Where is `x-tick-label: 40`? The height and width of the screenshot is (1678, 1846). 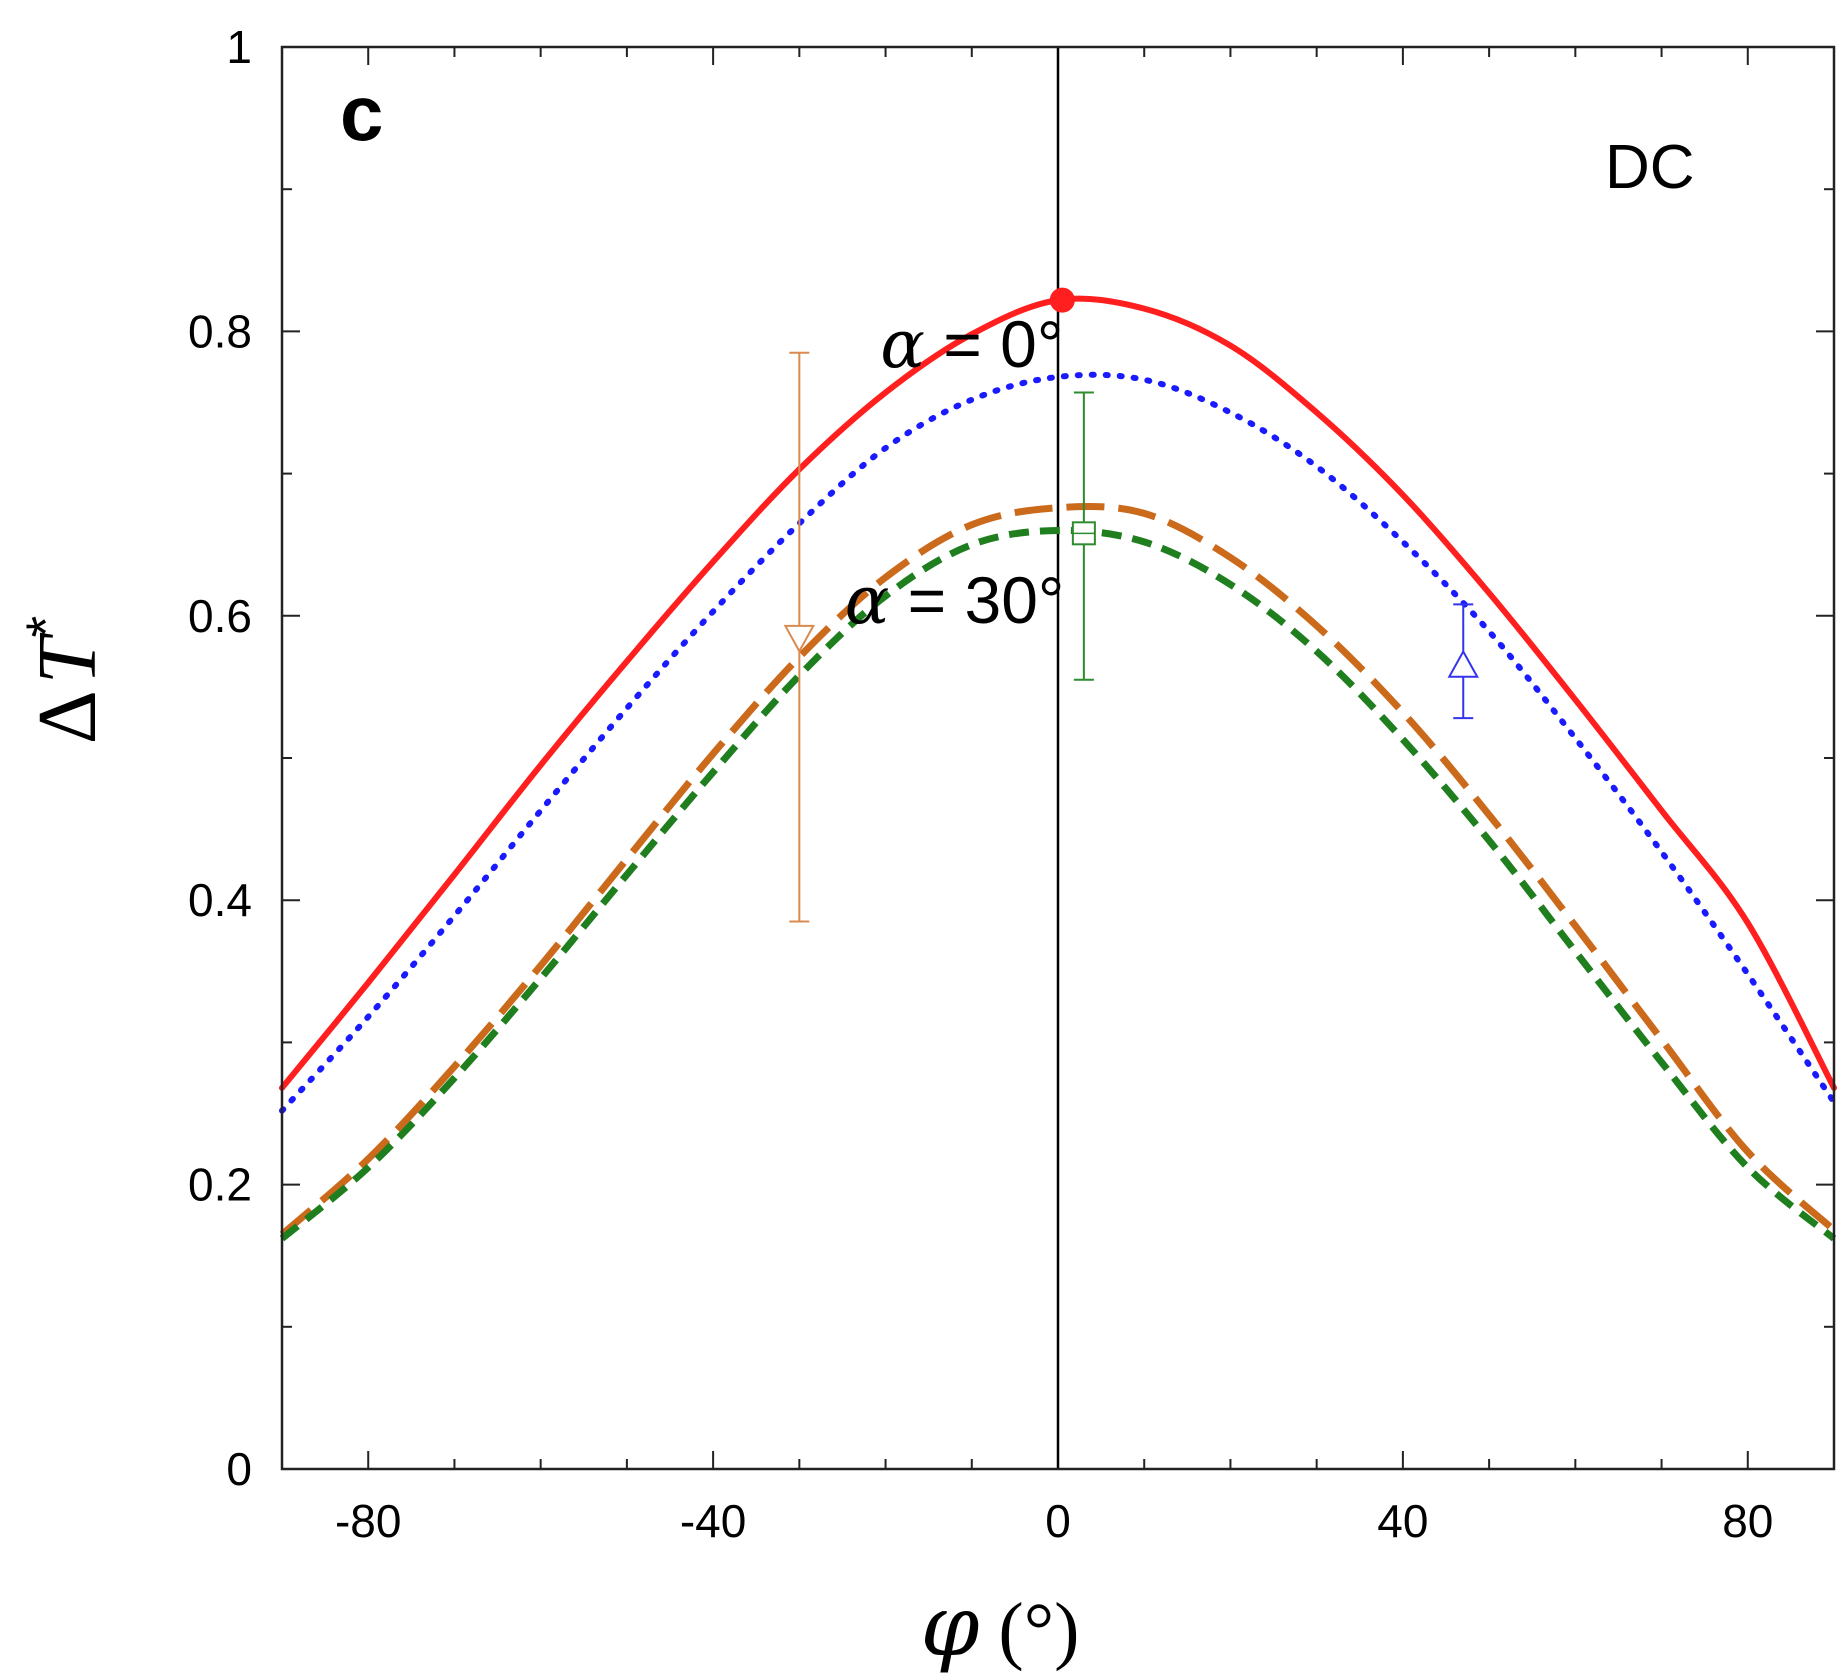 x-tick-label: 40 is located at coordinates (1402, 1521).